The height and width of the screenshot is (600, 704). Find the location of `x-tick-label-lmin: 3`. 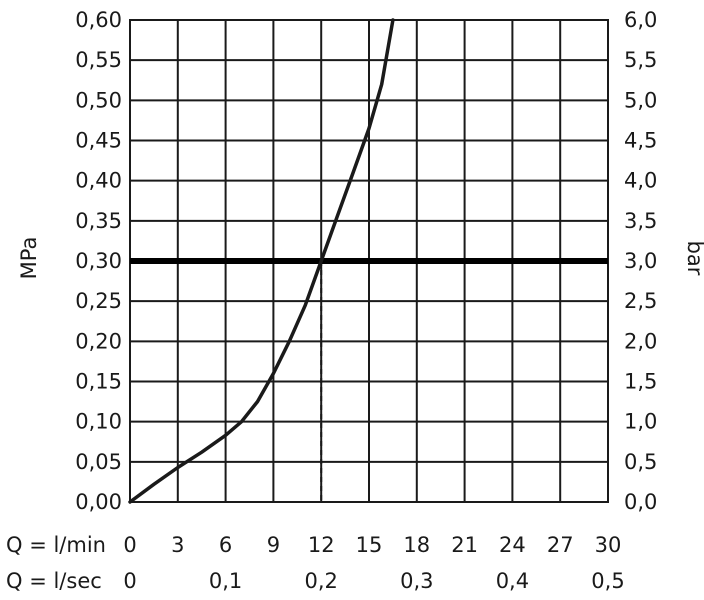

x-tick-label-lmin: 3 is located at coordinates (177, 545).